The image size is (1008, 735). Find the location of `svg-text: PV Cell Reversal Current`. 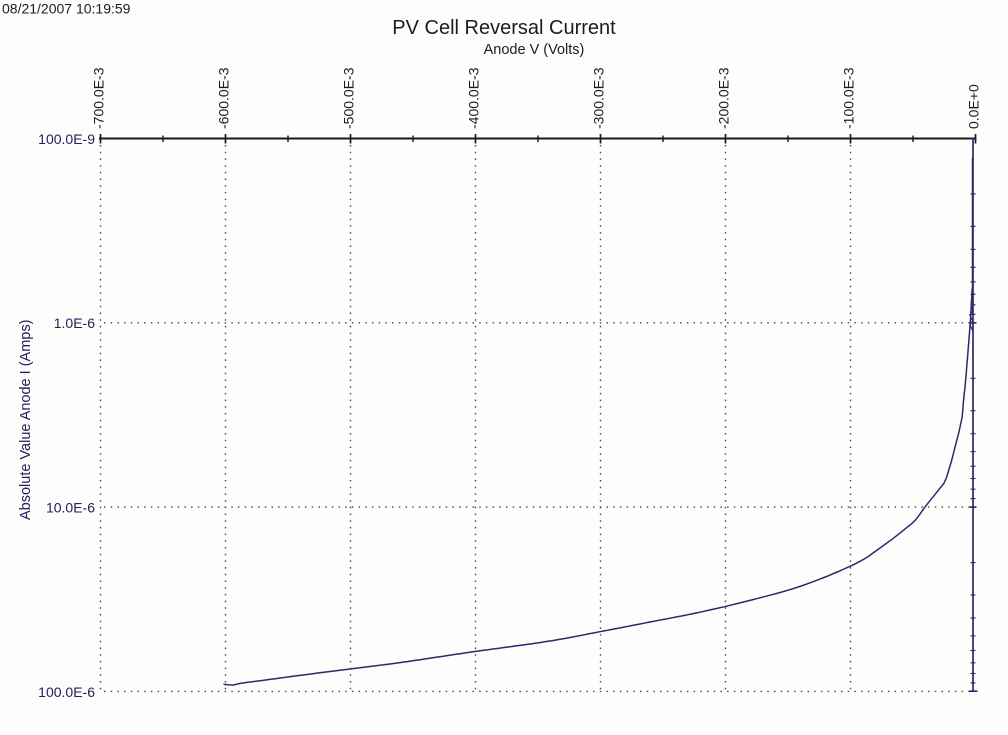

svg-text: PV Cell Reversal Current is located at coordinates (504, 28).